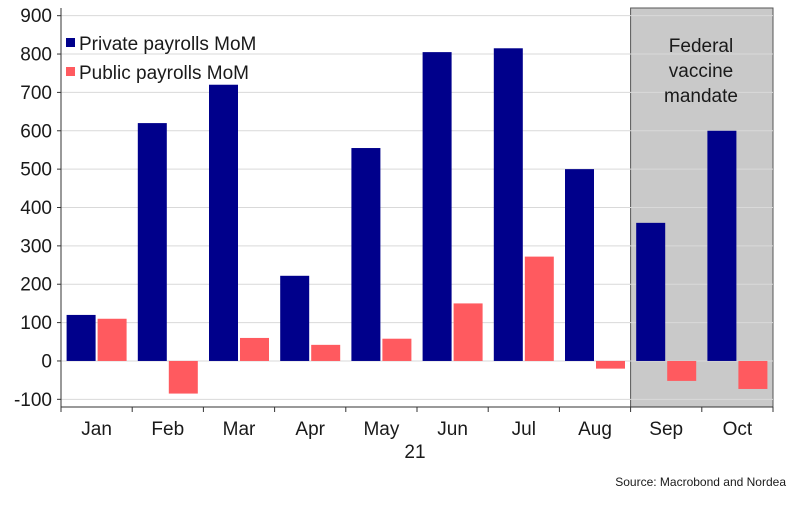 Image resolution: width=800 pixels, height=505 pixels. Describe the element at coordinates (167, 429) in the screenshot. I see `x-tick-label: Feb` at that location.